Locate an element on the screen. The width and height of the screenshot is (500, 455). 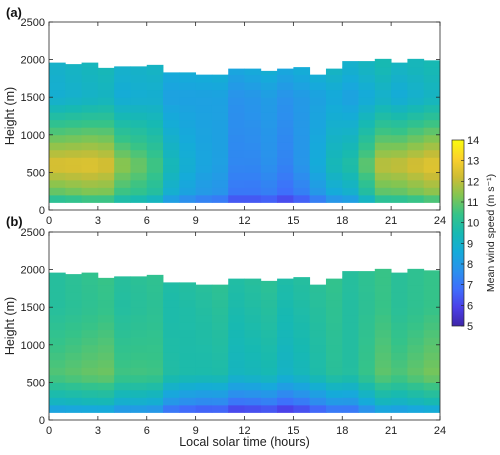
colorbar-tick-label: 10 is located at coordinates (473, 224).